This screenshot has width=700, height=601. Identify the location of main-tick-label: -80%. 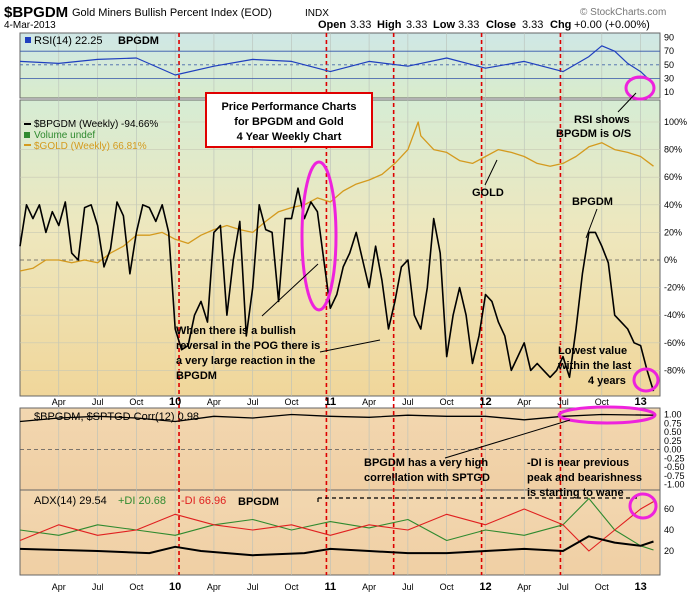
(674, 370).